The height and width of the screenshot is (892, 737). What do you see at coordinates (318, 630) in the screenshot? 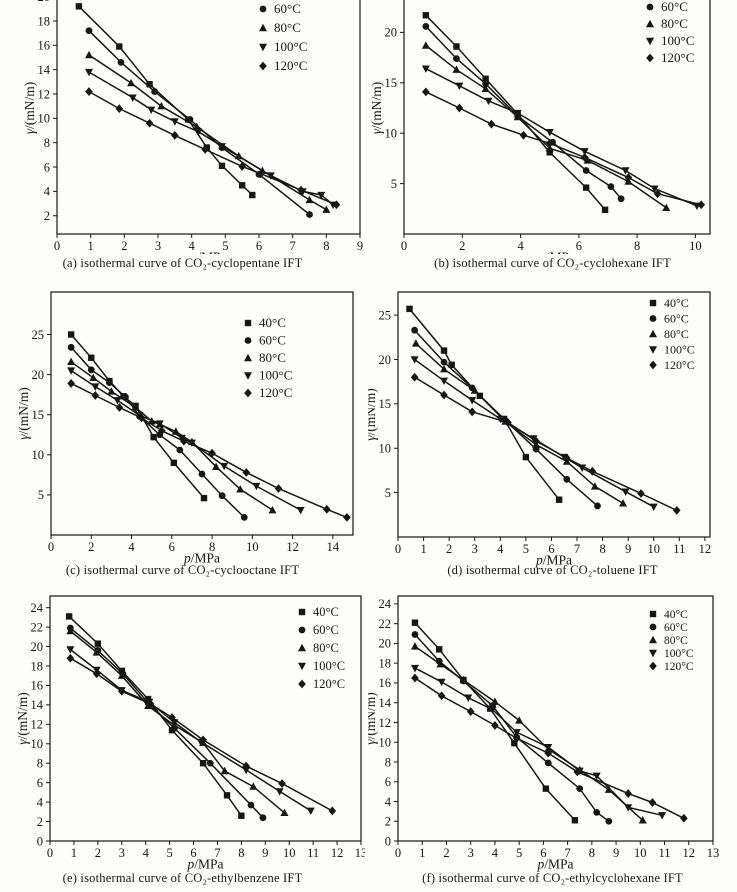
I see `legend-item-60°C: 60°C` at bounding box center [318, 630].